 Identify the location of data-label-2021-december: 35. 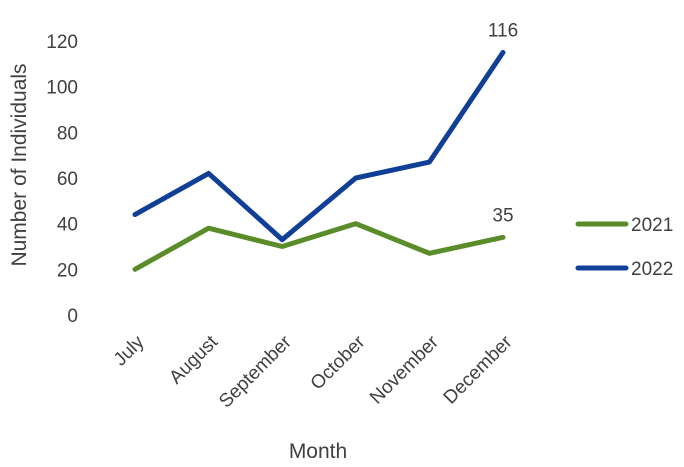
(502, 215).